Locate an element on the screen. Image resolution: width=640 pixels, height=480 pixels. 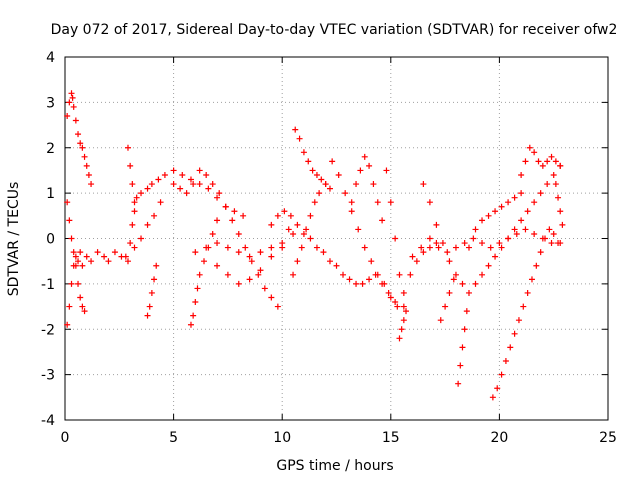
series-s1 is located at coordinates (79, 139).